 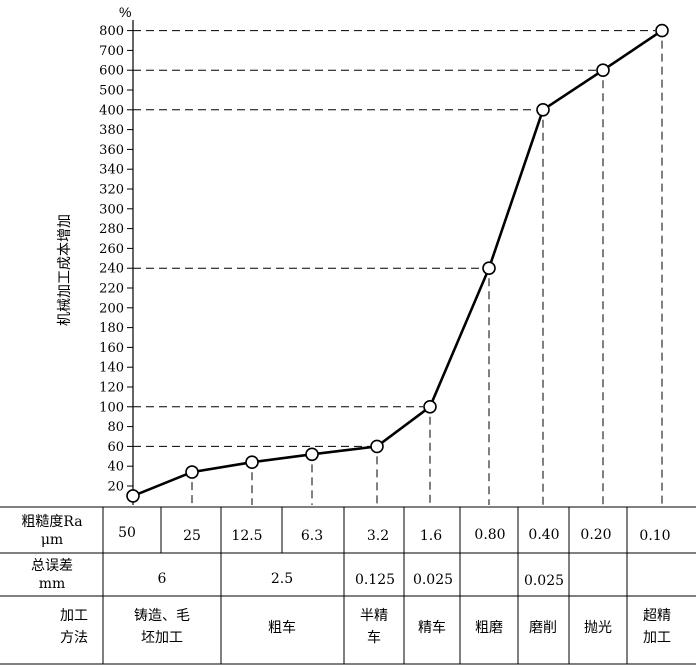 What do you see at coordinates (111, 348) in the screenshot?
I see `y-tick-label: 160` at bounding box center [111, 348].